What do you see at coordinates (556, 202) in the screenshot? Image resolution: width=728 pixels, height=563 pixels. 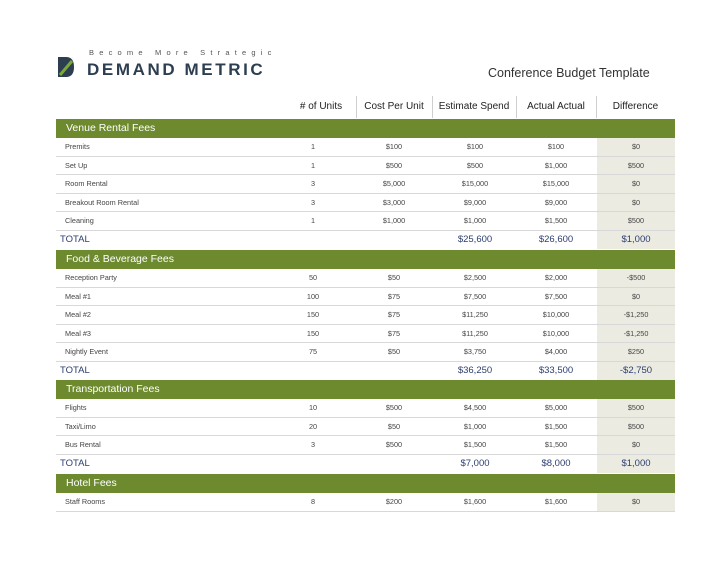 I see `actual-cell: $9,000` at bounding box center [556, 202].